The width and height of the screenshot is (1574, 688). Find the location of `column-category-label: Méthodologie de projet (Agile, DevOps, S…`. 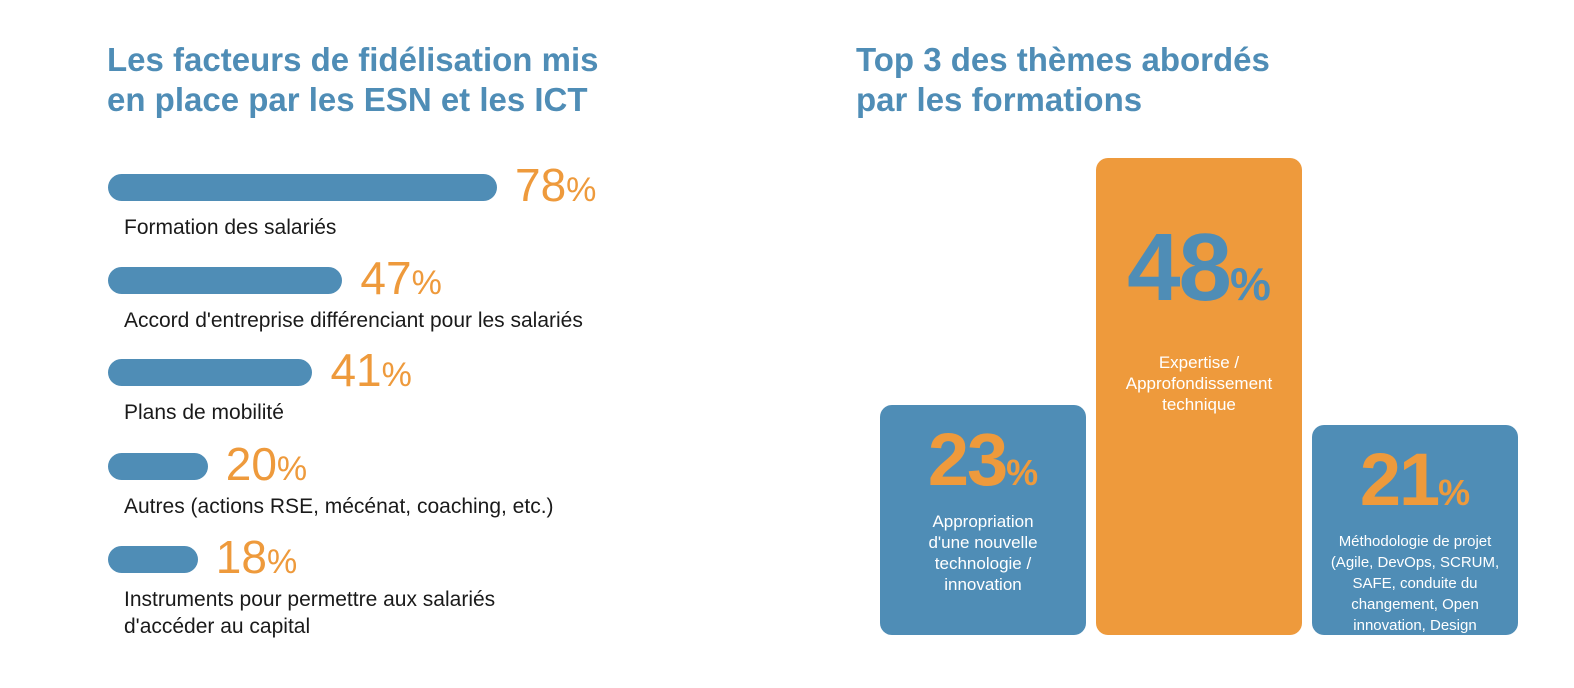

column-category-label: Méthodologie de projet (Agile, DevOps, S… is located at coordinates (1415, 594).